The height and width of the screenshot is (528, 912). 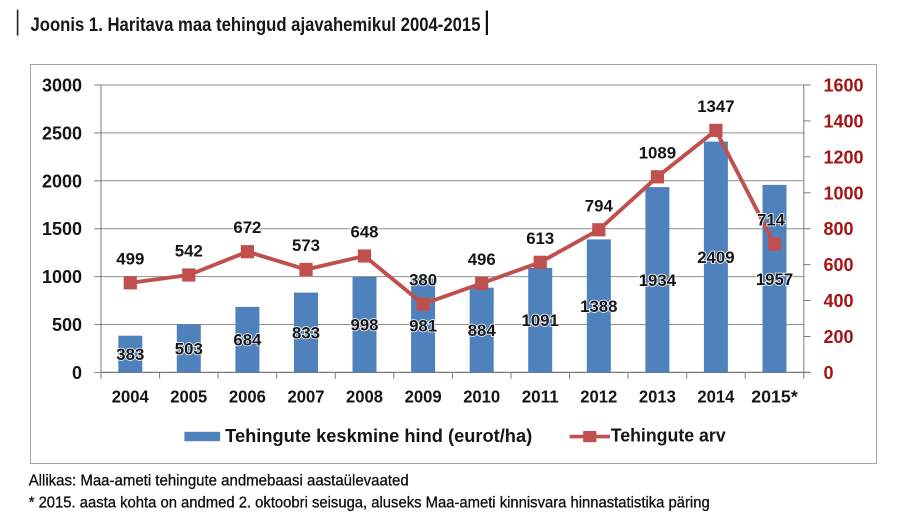 I want to click on svg-text: 383, so click(x=130, y=354).